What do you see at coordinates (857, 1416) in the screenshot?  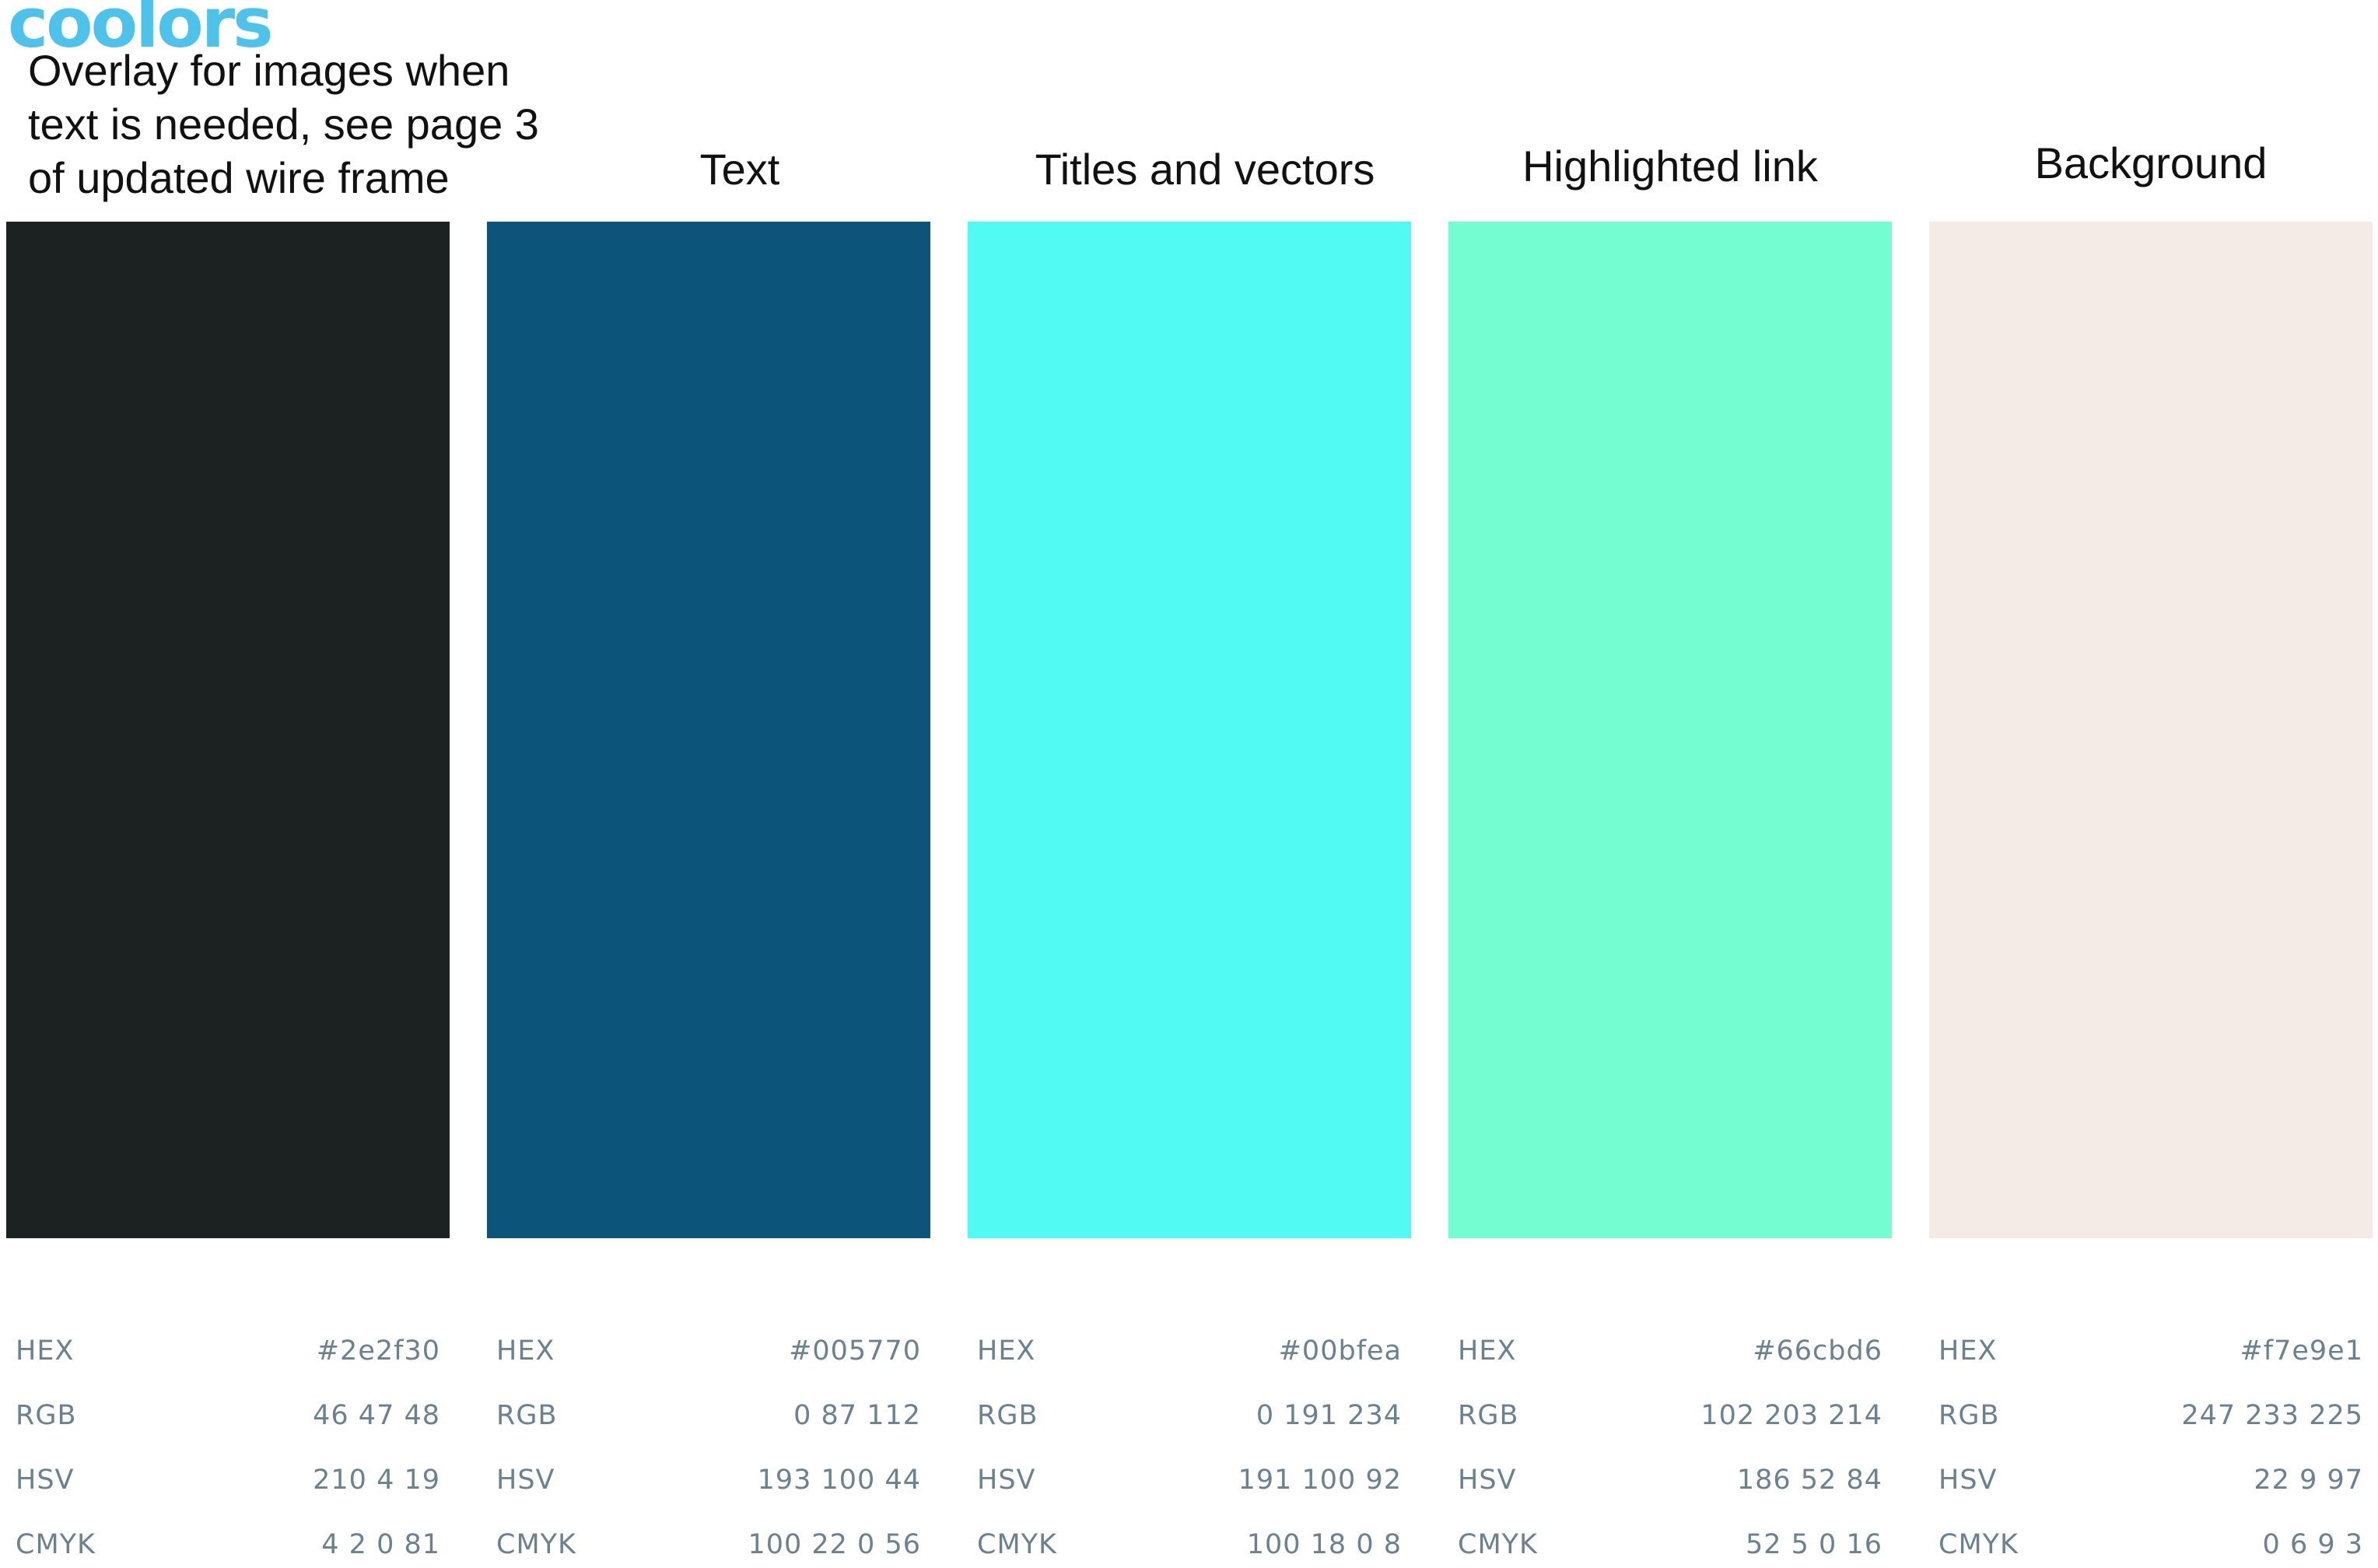 I see `rgb-value: 0 87 112` at bounding box center [857, 1416].